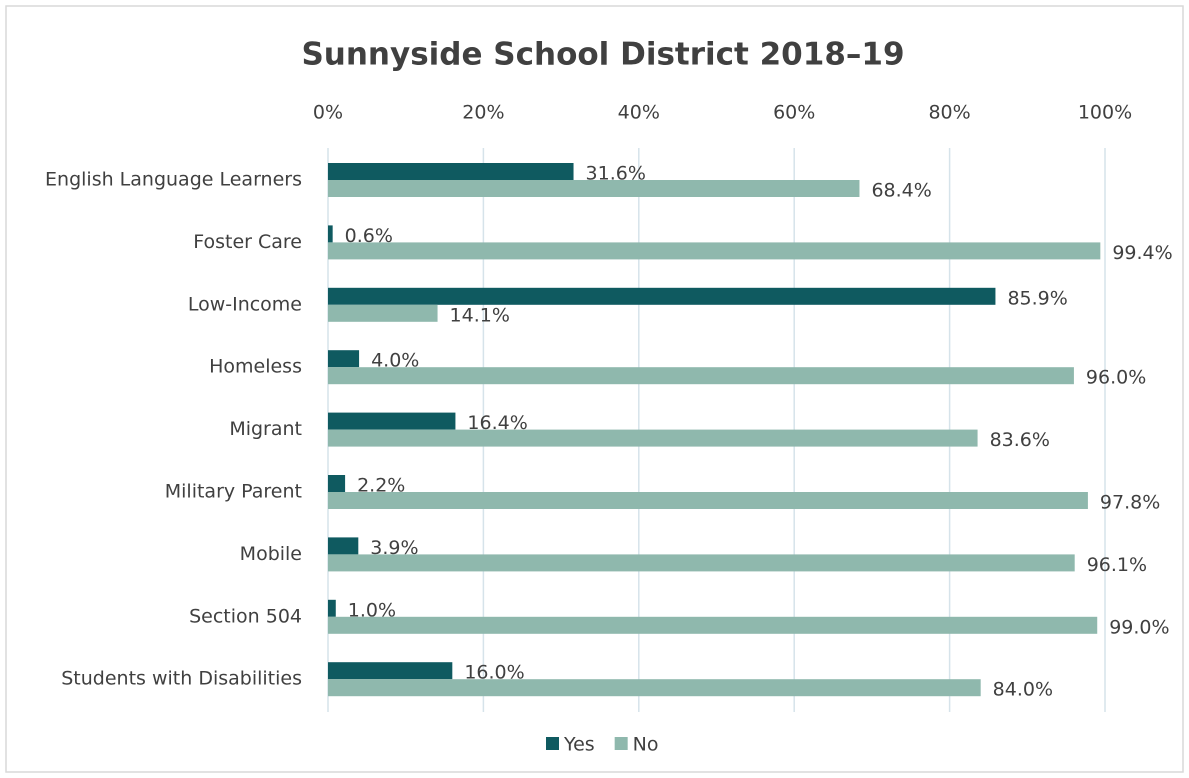 The height and width of the screenshot is (778, 1189). Describe the element at coordinates (794, 113) in the screenshot. I see `x-tick-label: 60%` at that location.